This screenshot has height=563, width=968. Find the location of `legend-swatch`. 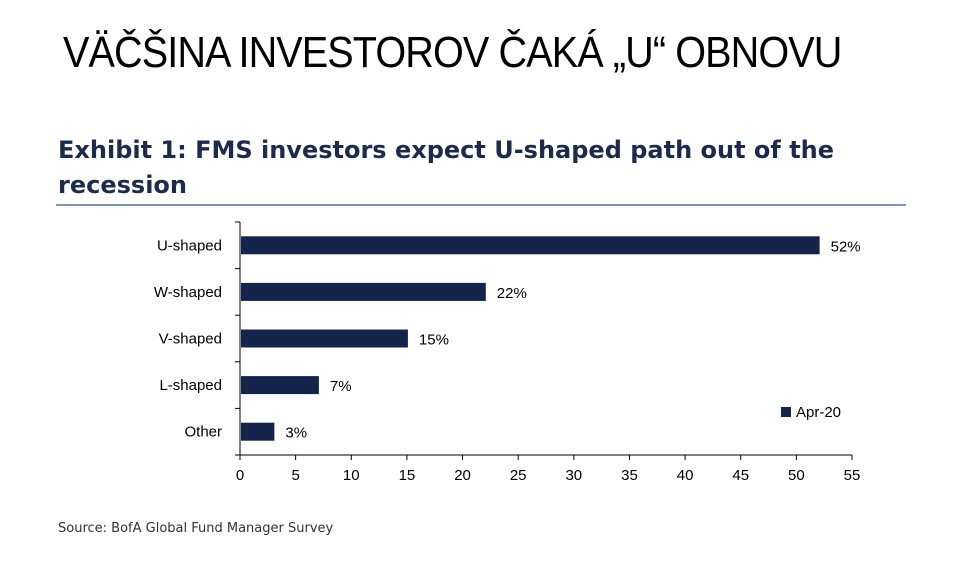

legend-swatch is located at coordinates (786, 412).